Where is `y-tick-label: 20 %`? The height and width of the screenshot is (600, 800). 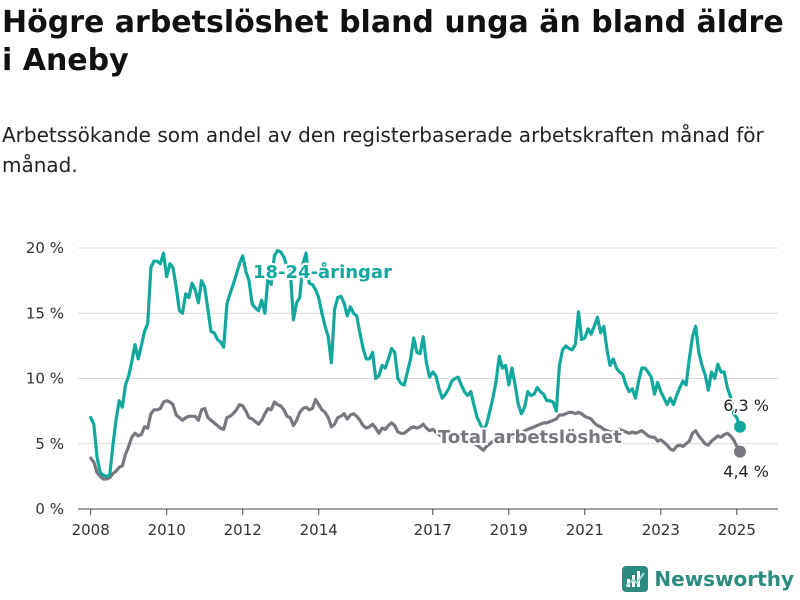
y-tick-label: 20 % is located at coordinates (45, 248).